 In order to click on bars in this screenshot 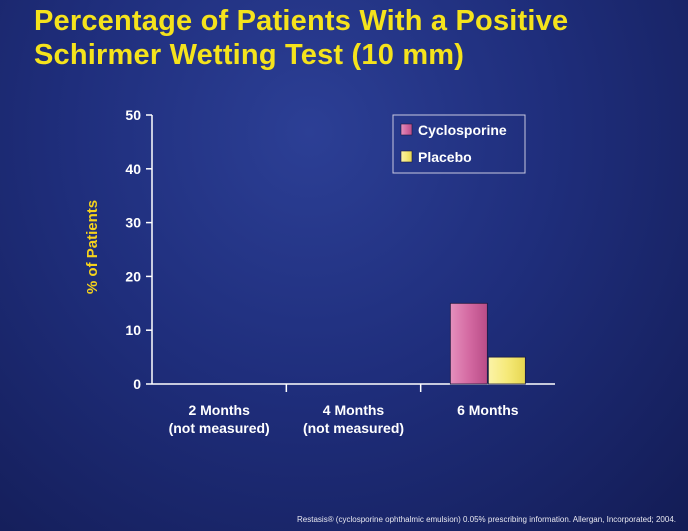, I will do `click(487, 343)`.